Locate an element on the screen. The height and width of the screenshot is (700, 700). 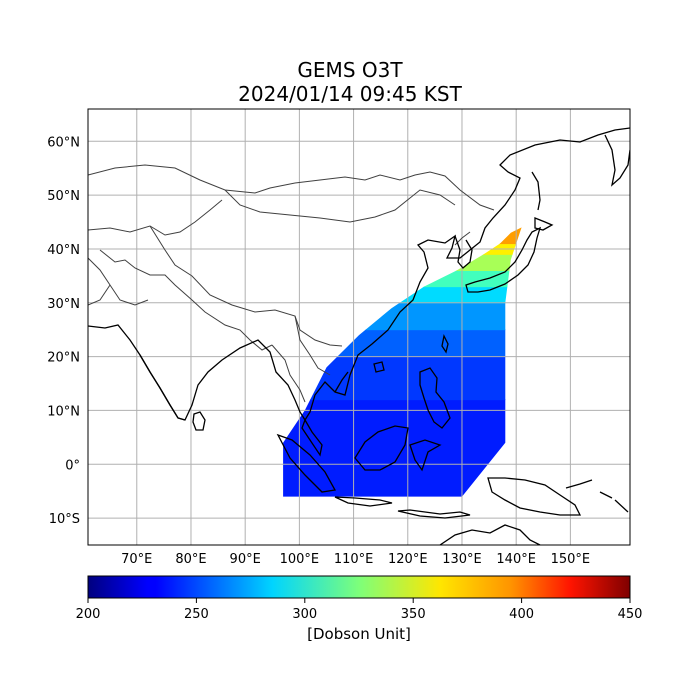
lat-tick-label: 30°N is located at coordinates (63, 304).